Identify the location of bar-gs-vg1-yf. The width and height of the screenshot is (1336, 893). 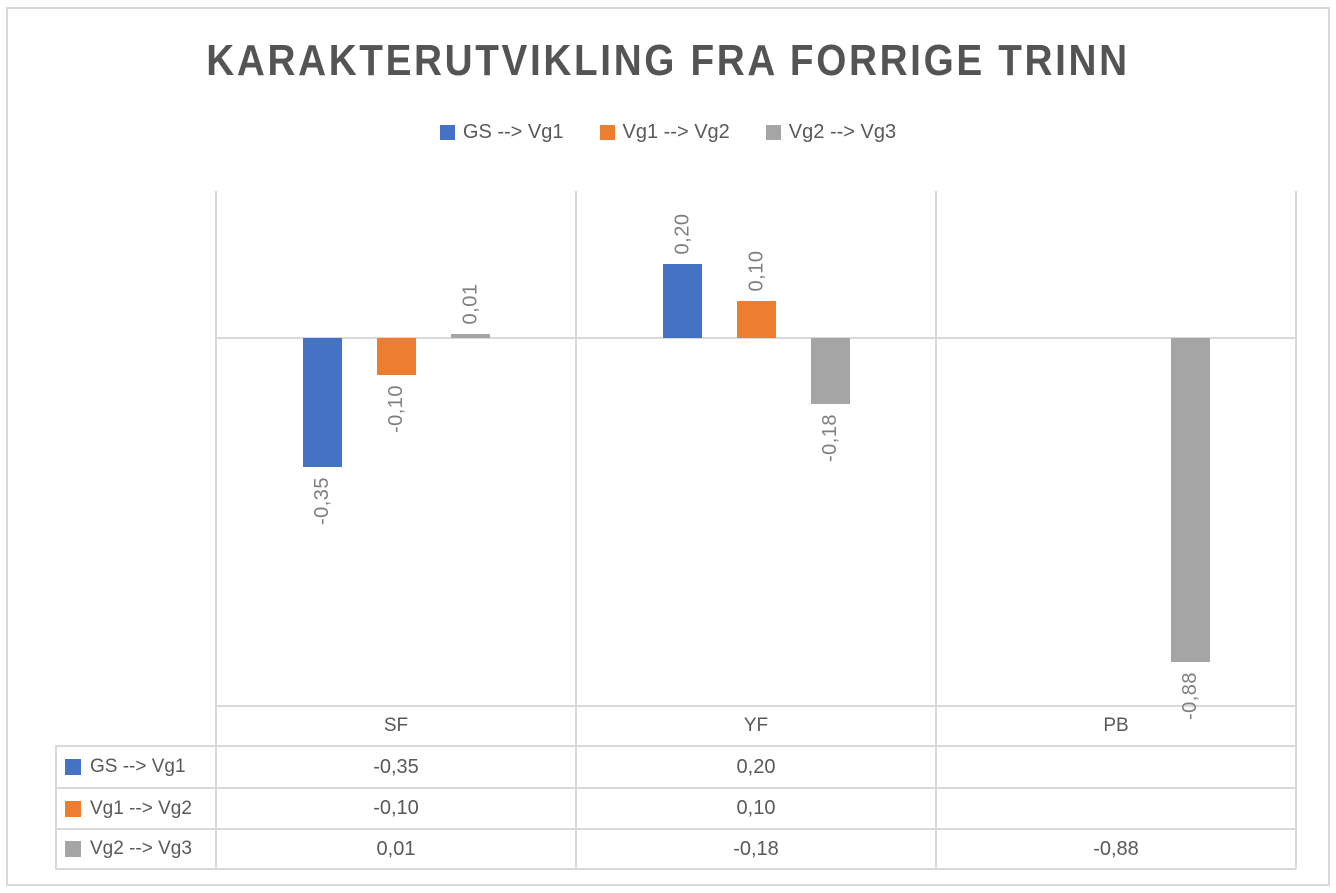
(682, 301).